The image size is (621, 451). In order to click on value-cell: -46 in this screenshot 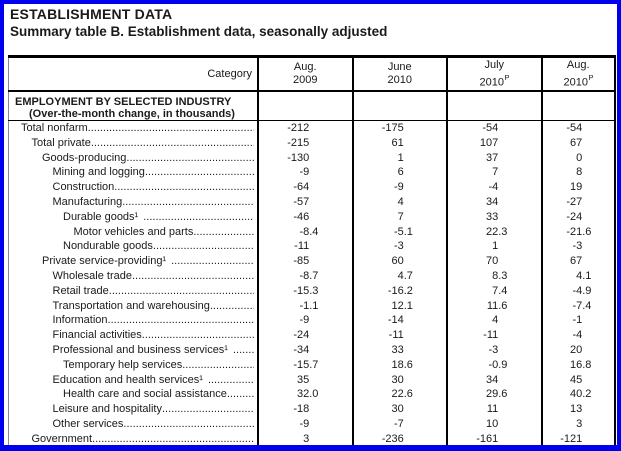, I will do `click(304, 217)`.